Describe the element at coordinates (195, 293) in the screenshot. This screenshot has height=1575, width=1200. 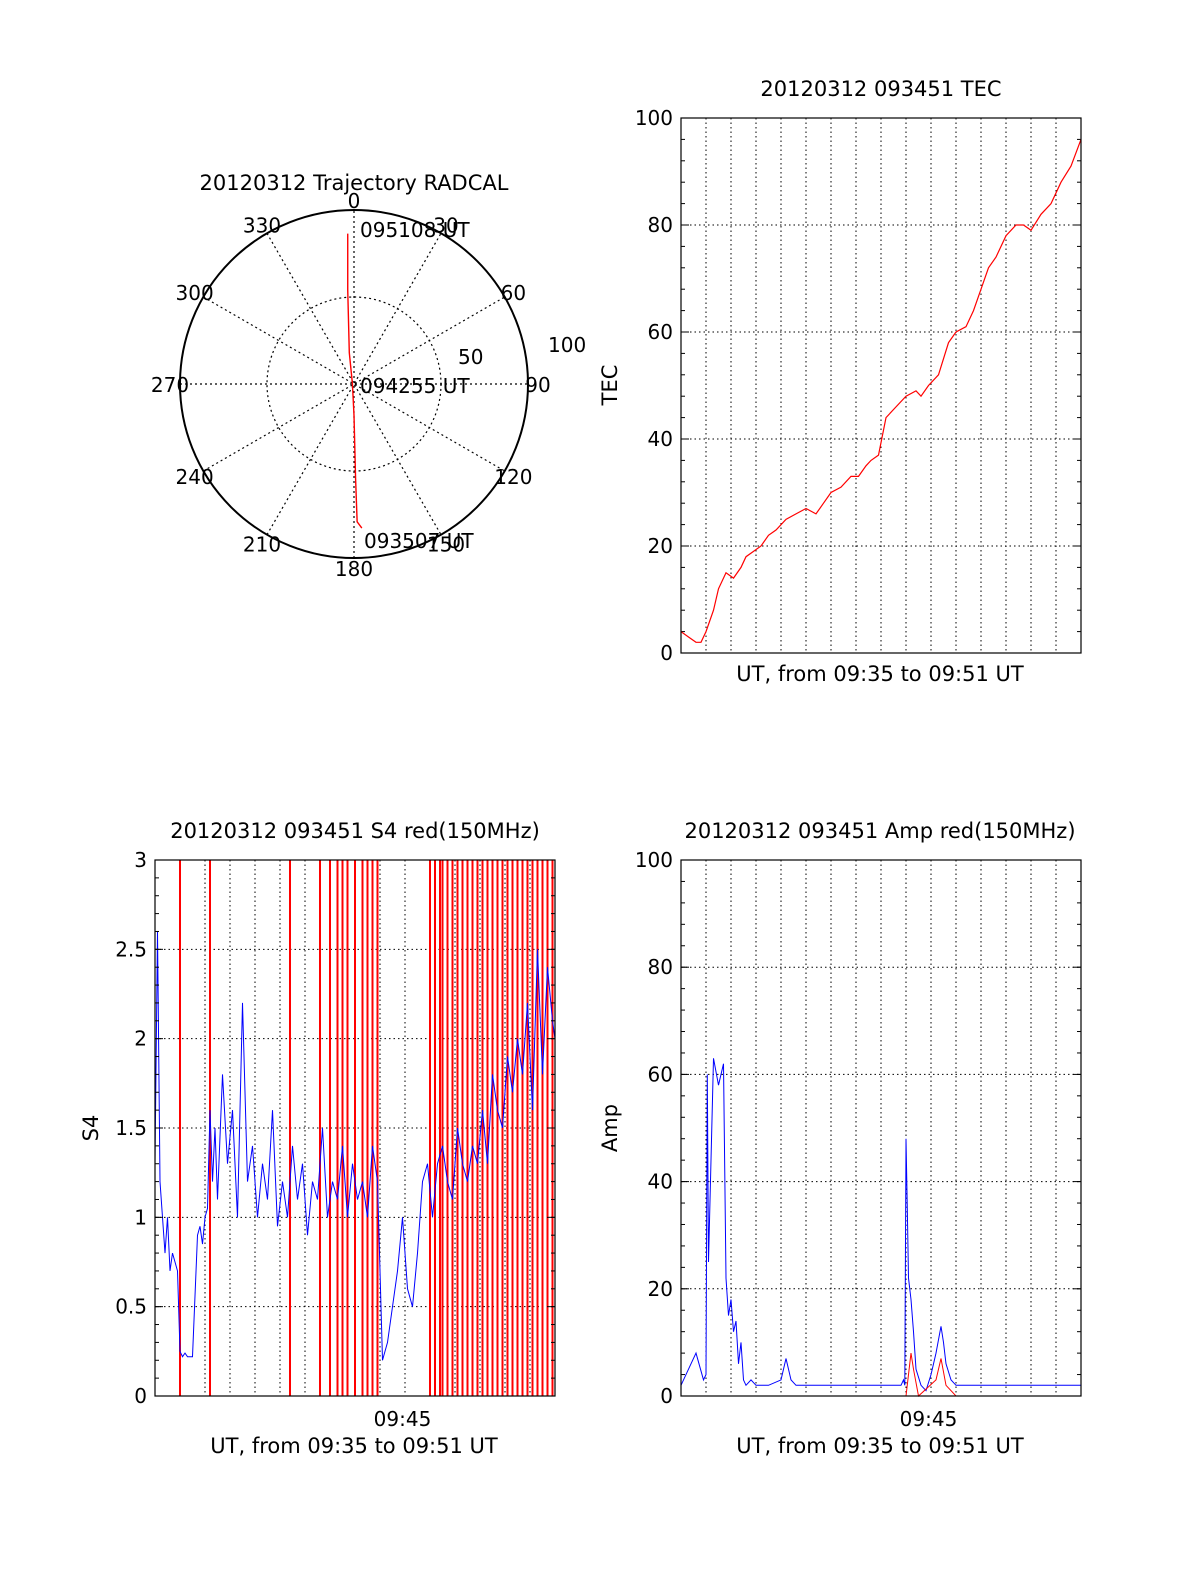
I see `polar-azimuth-label: 300` at that location.